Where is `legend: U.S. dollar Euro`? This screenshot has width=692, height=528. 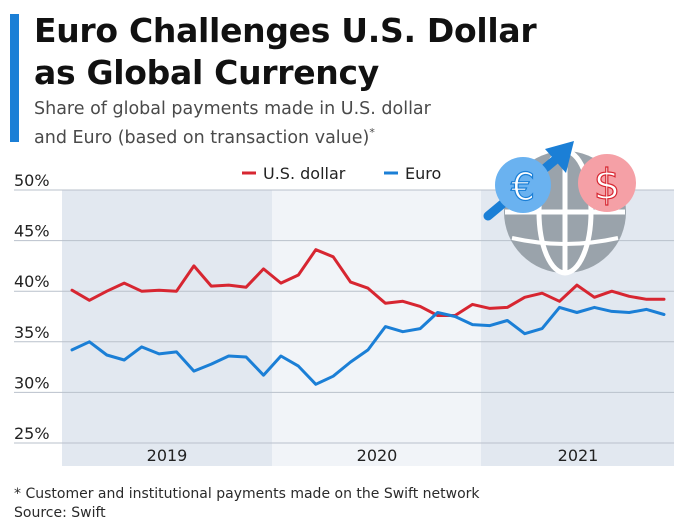 legend: U.S. dollar Euro is located at coordinates (341, 173).